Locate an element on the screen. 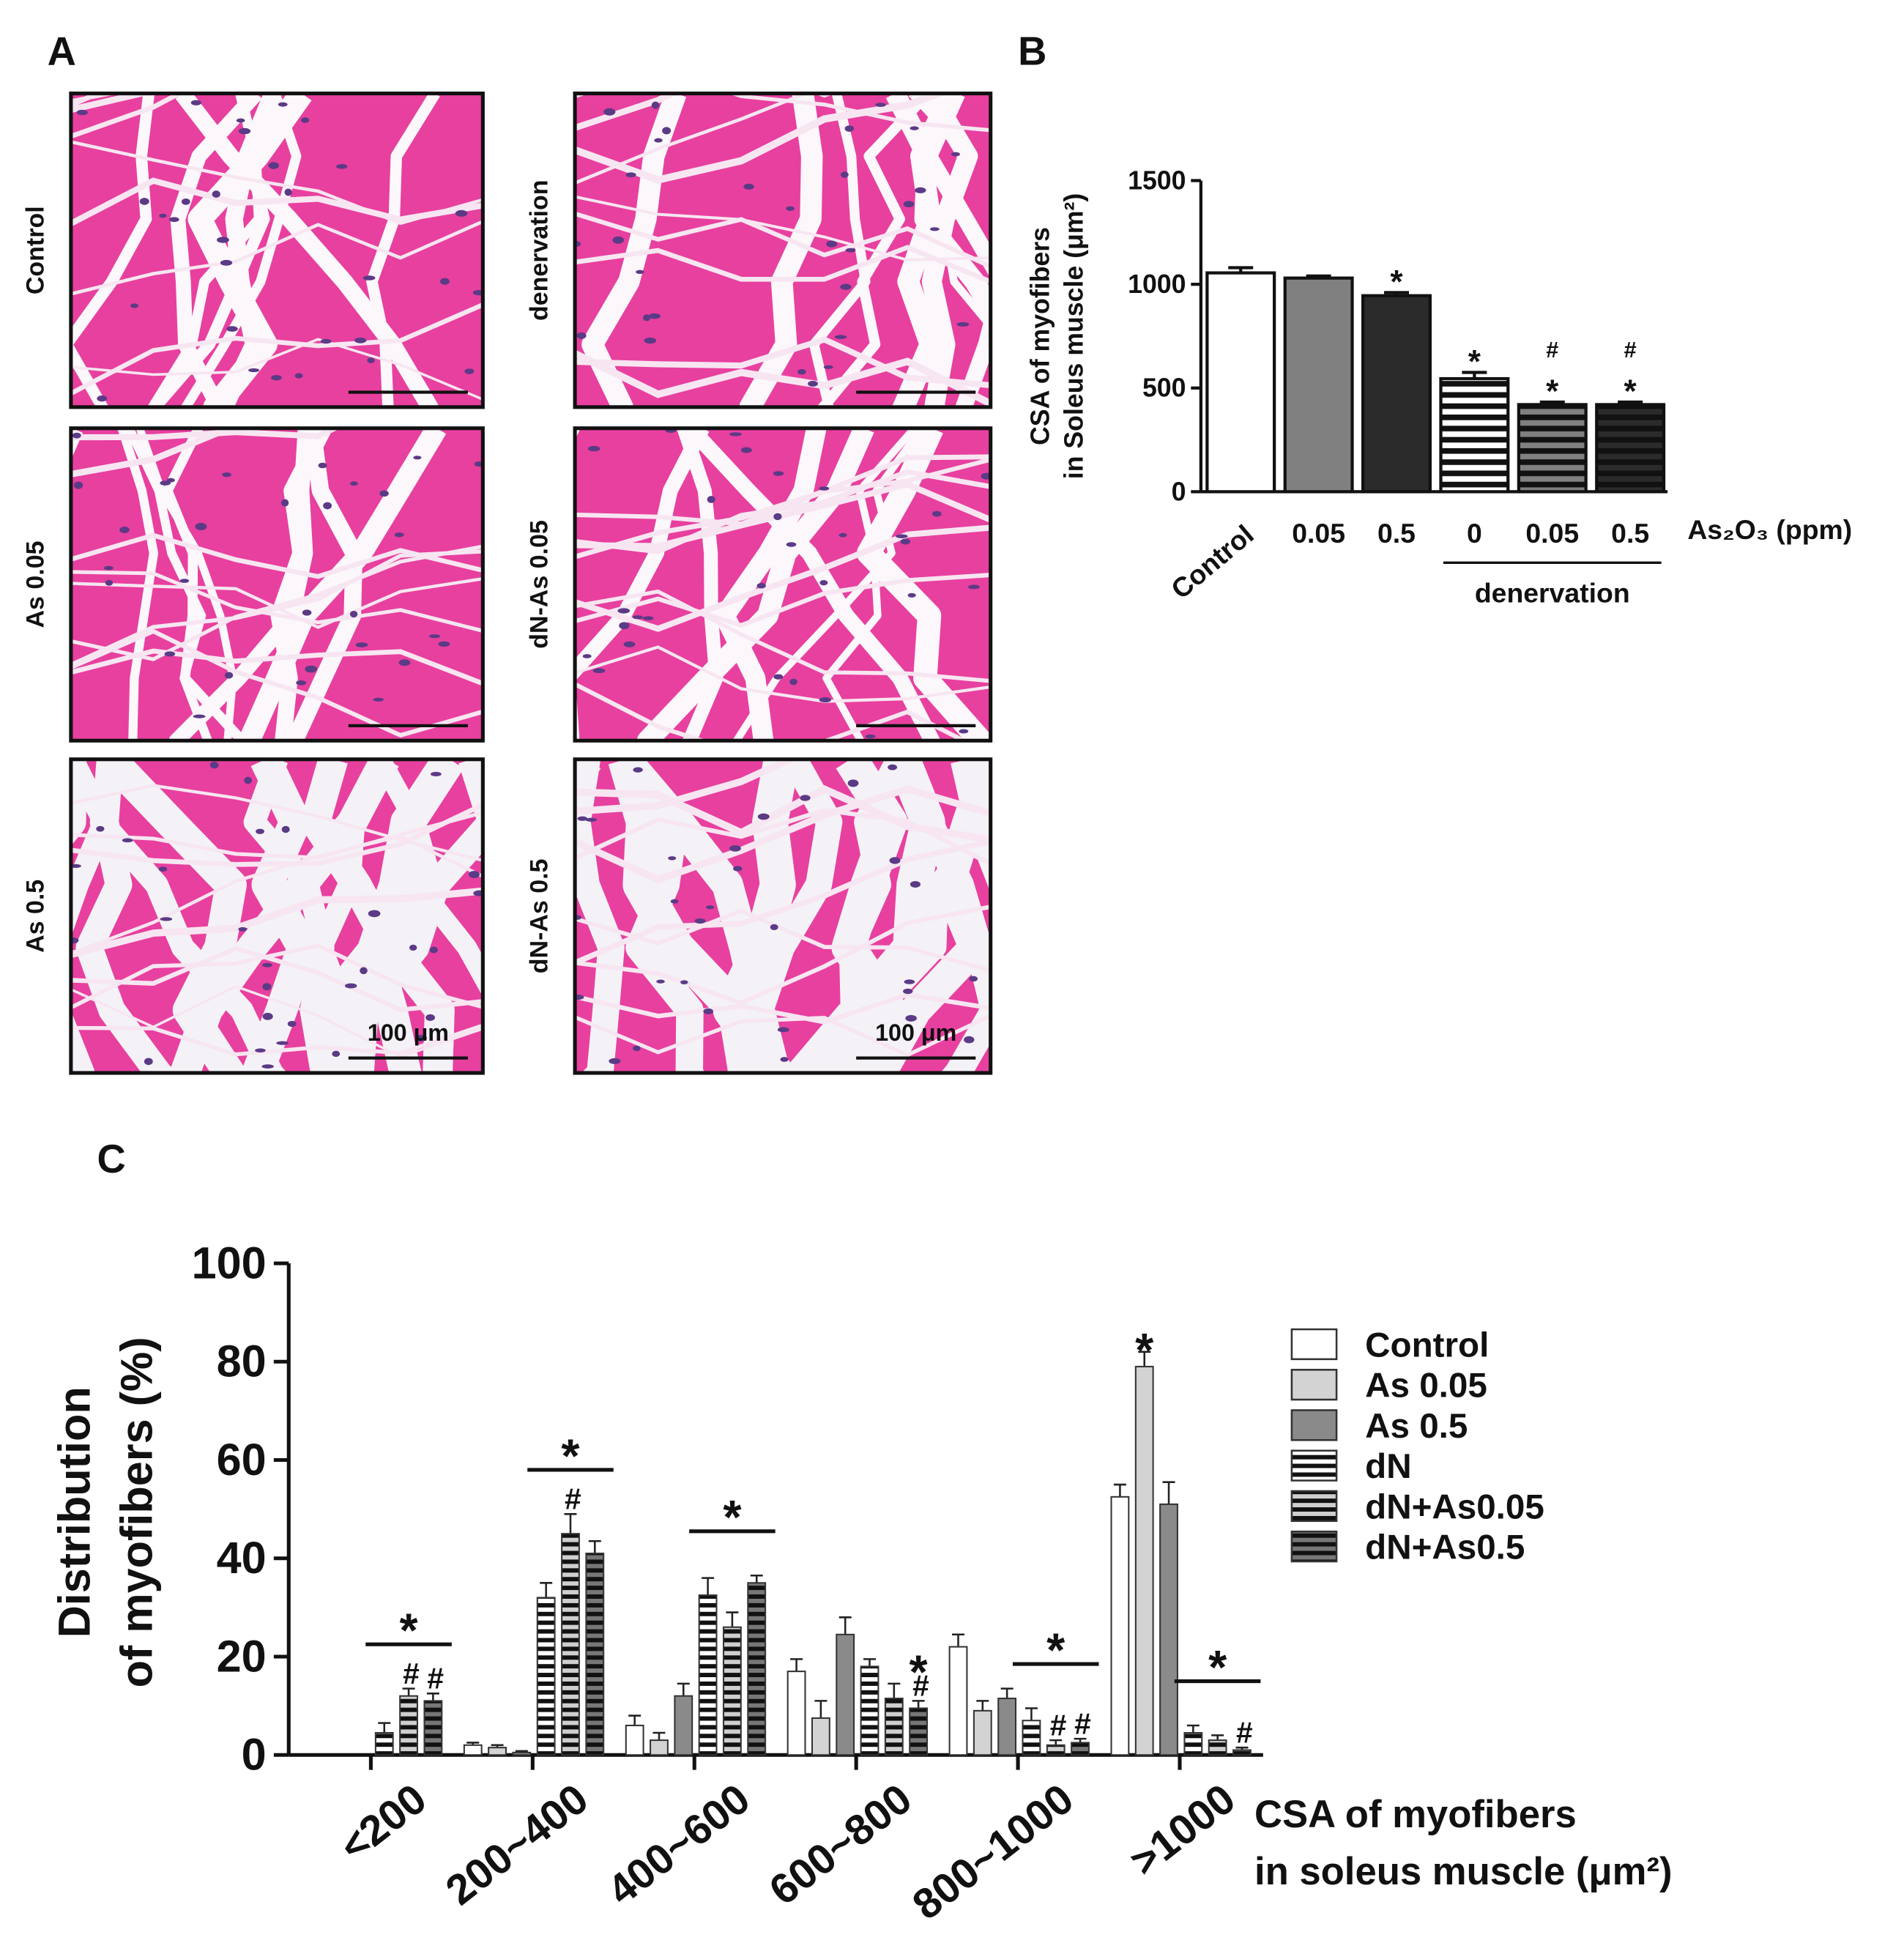  x-tick-label: 0.05 is located at coordinates (1318, 533).